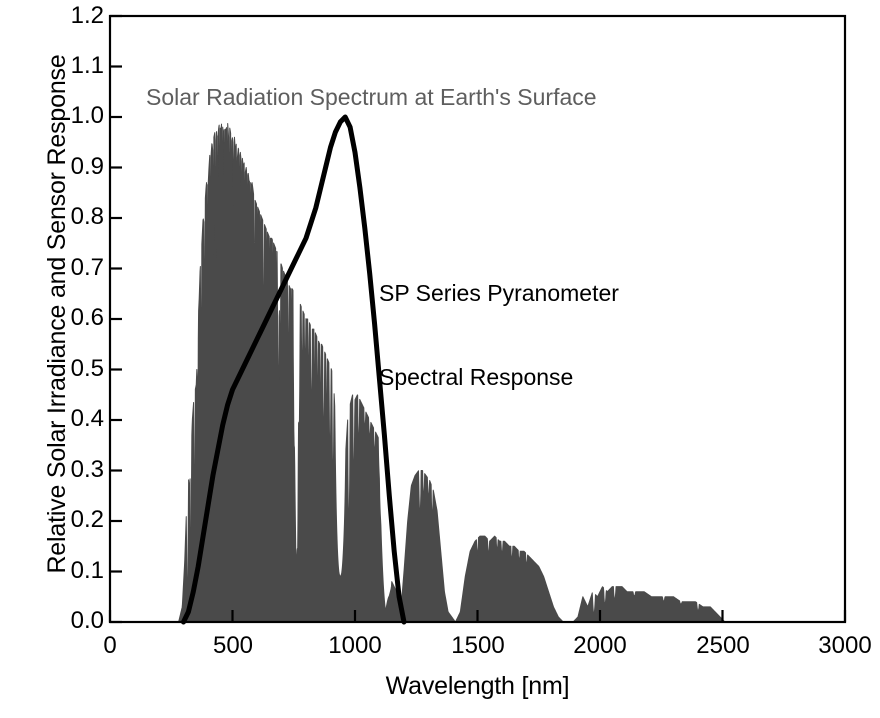 The image size is (880, 718). Describe the element at coordinates (478, 645) in the screenshot. I see `x-tick-label: 1500` at that location.